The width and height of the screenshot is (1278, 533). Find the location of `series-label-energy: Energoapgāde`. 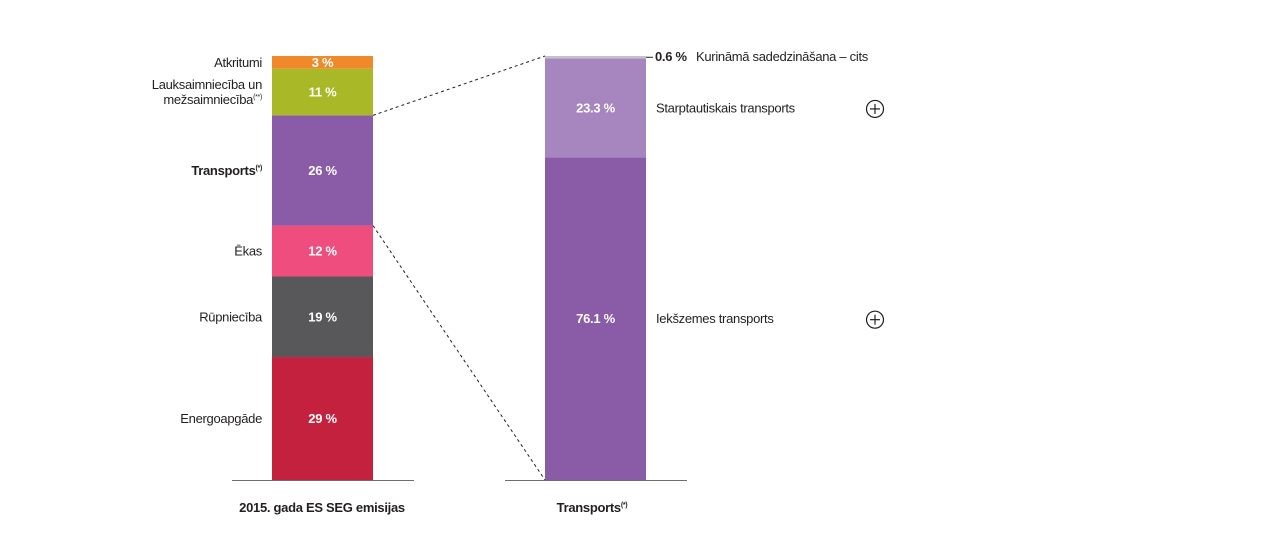

series-label-energy: Energoapgāde is located at coordinates (221, 418).